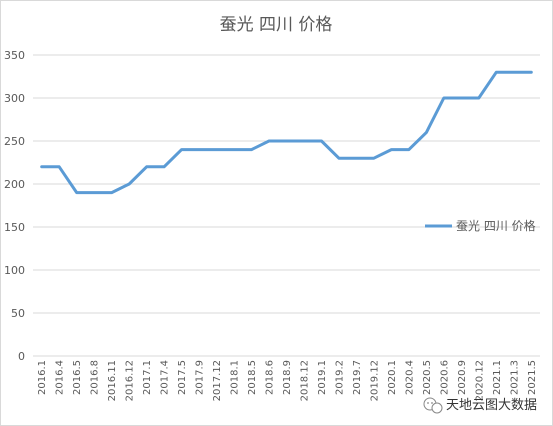  Describe the element at coordinates (235, 377) in the screenshot. I see `x-tick-label: 2018.1` at that location.